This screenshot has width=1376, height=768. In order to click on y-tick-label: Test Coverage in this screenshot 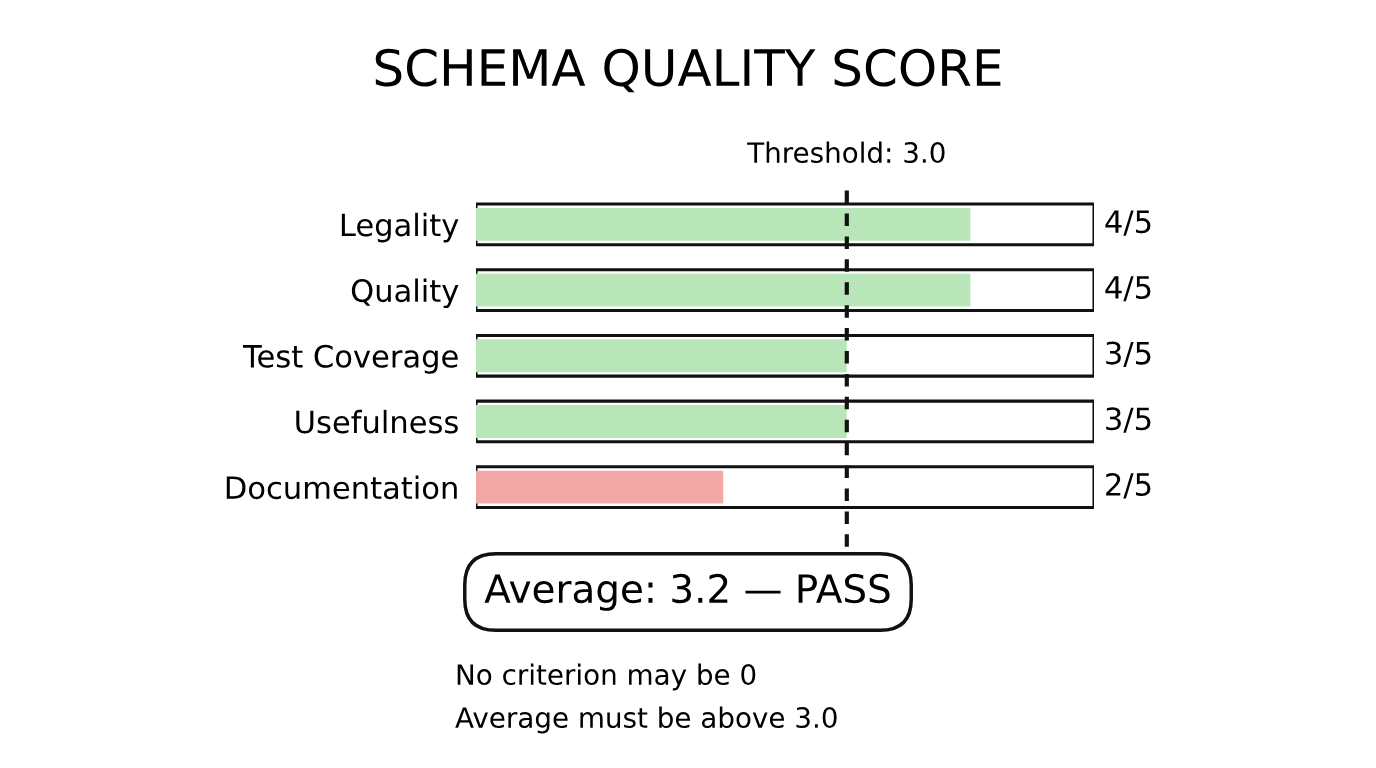, I will do `click(350, 359)`.